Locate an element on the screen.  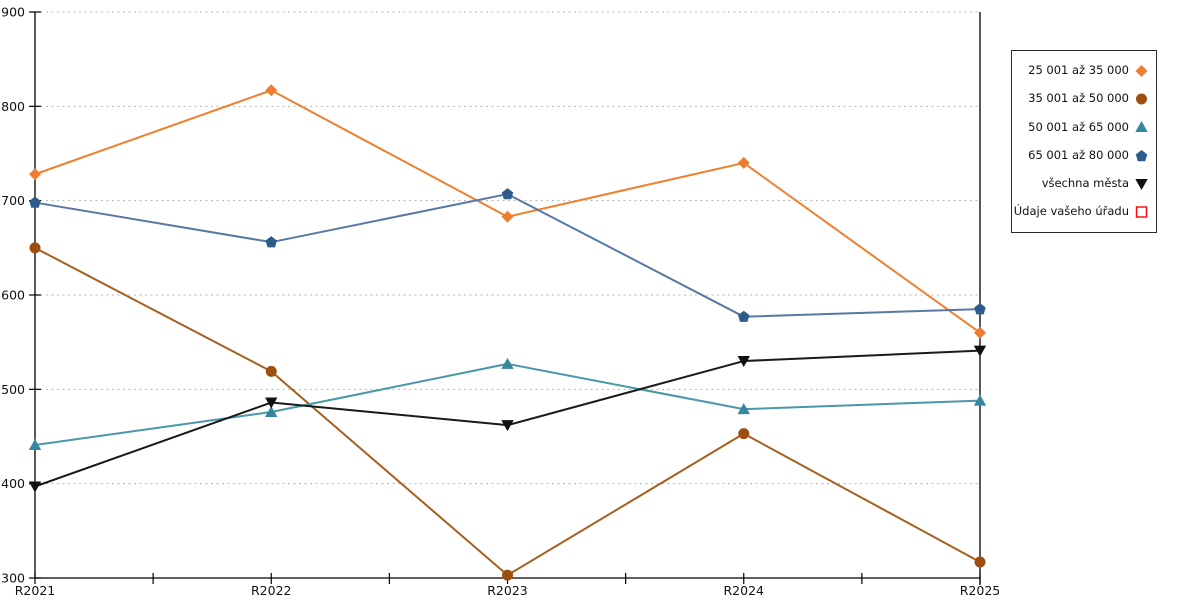
svg-text: R2022 is located at coordinates (271, 590).